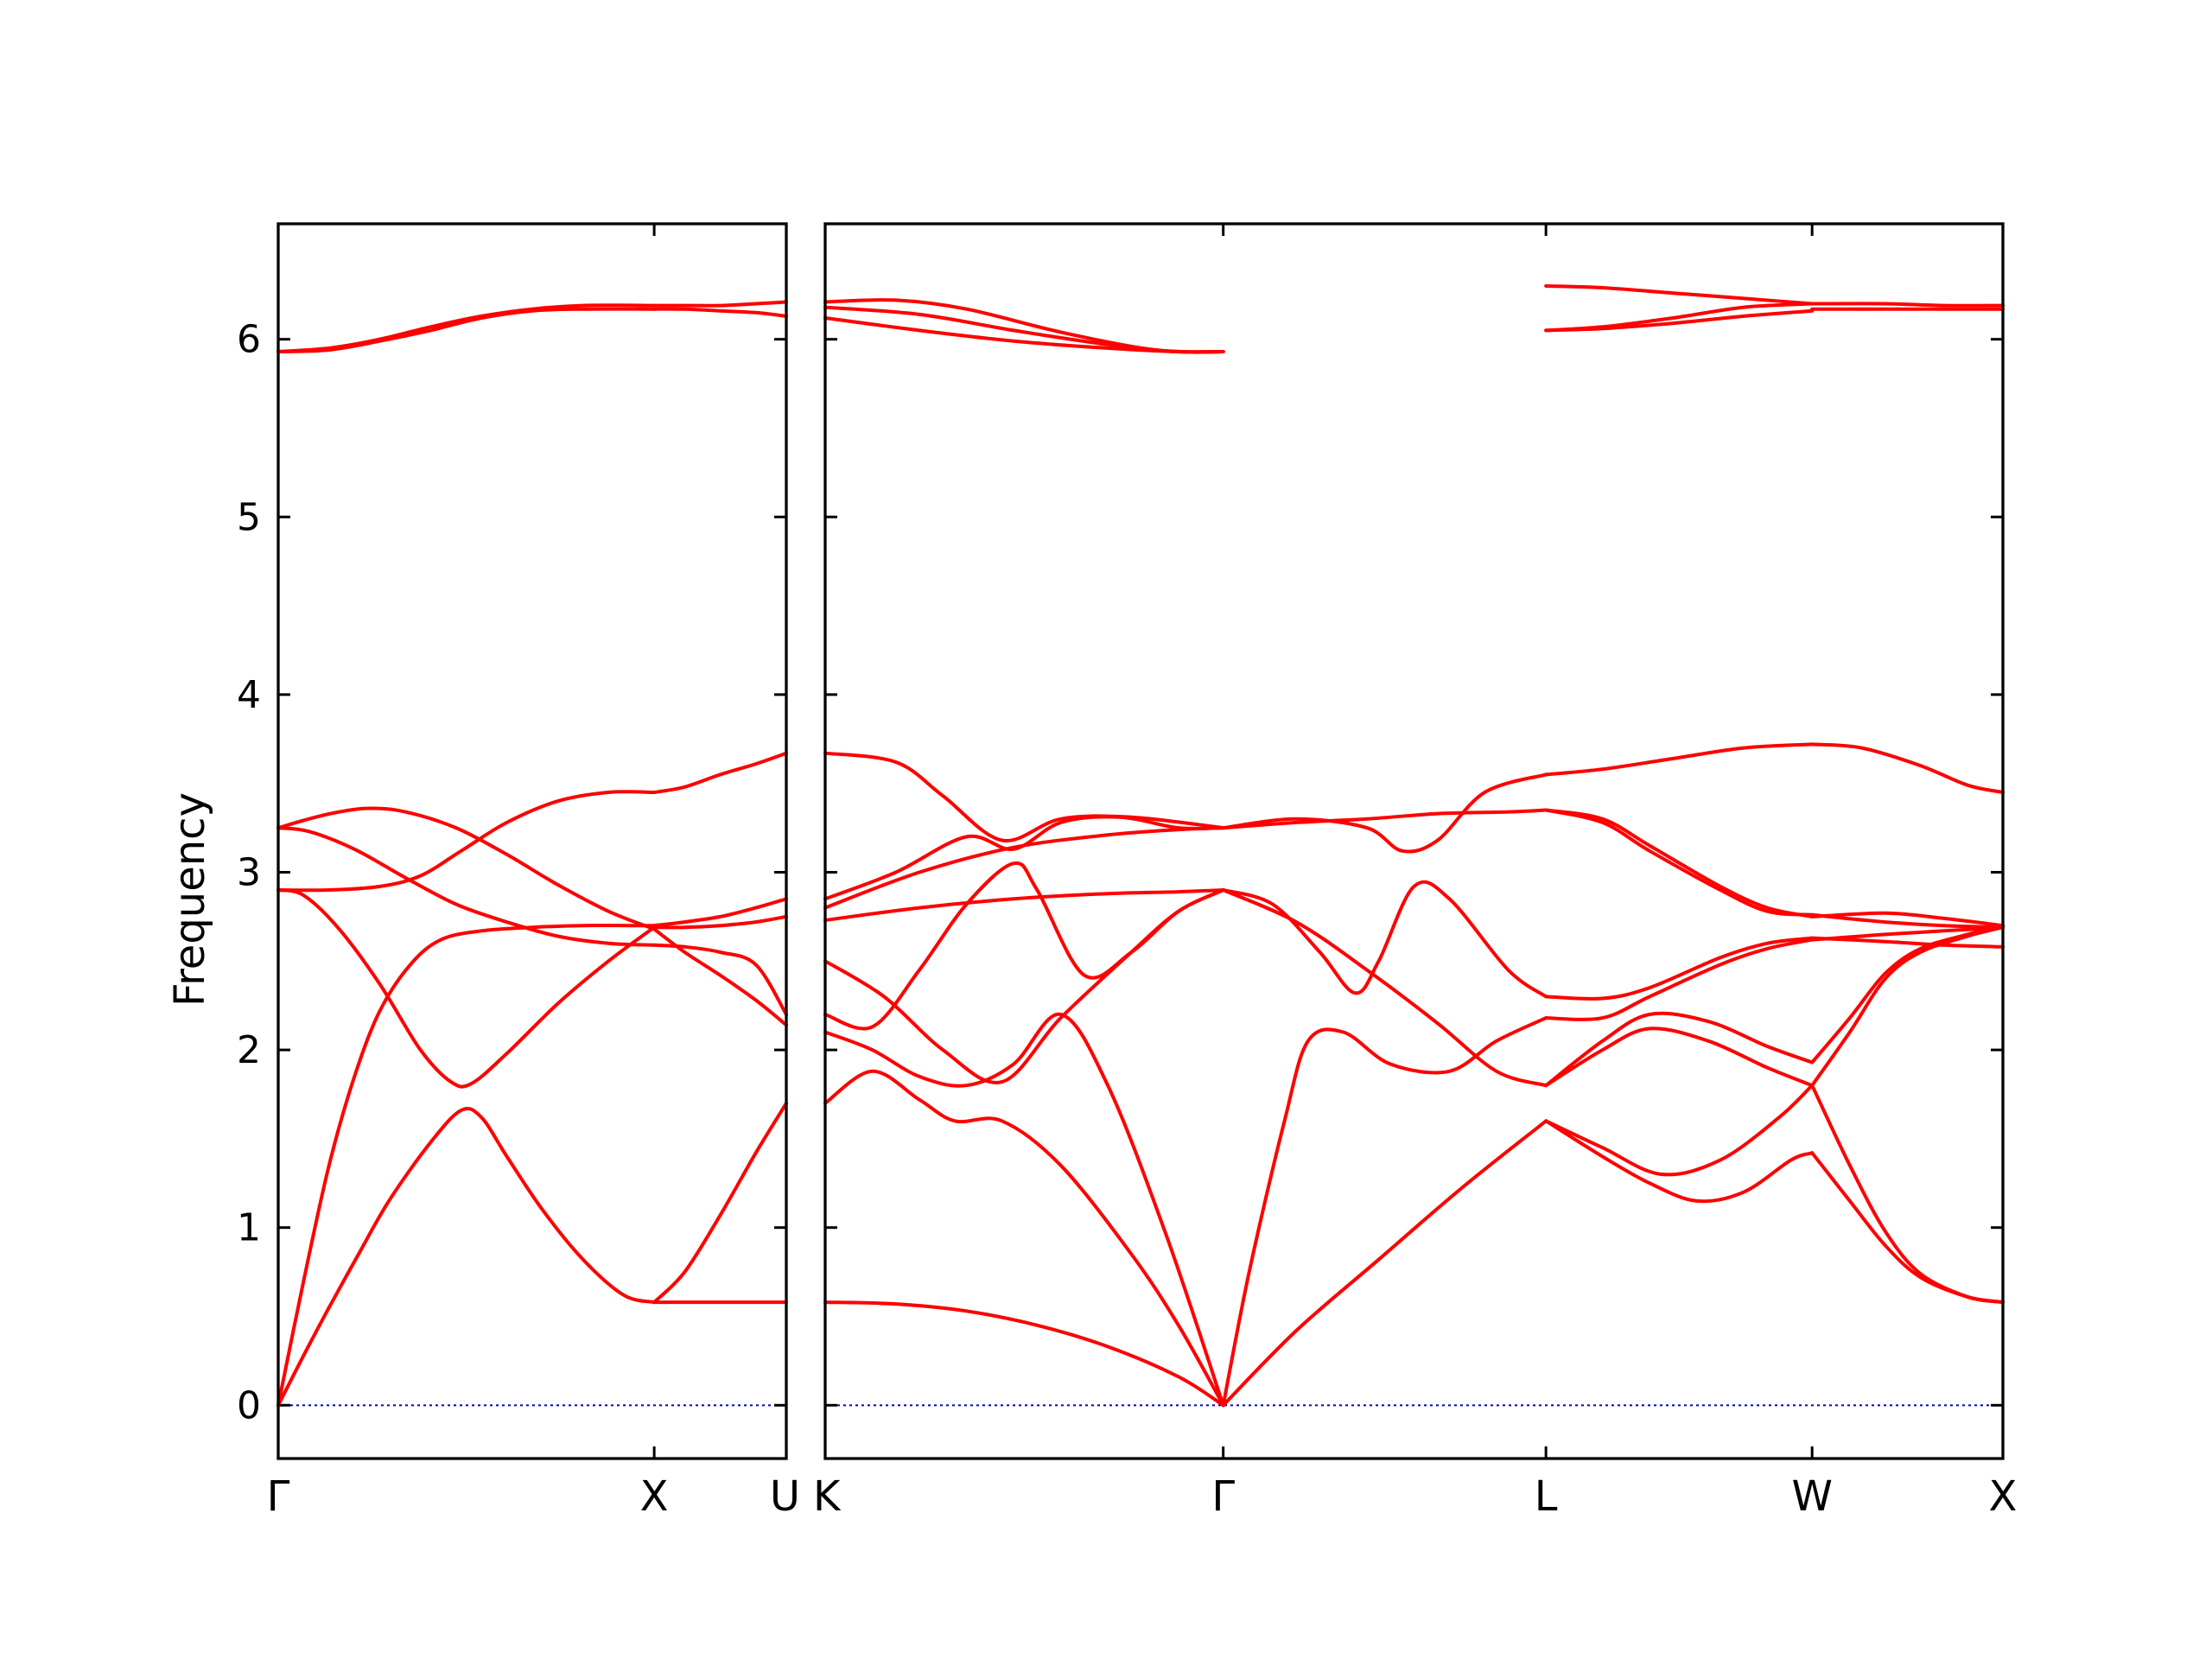  What do you see at coordinates (190, 899) in the screenshot?
I see `y-axis-label: Frequency` at bounding box center [190, 899].